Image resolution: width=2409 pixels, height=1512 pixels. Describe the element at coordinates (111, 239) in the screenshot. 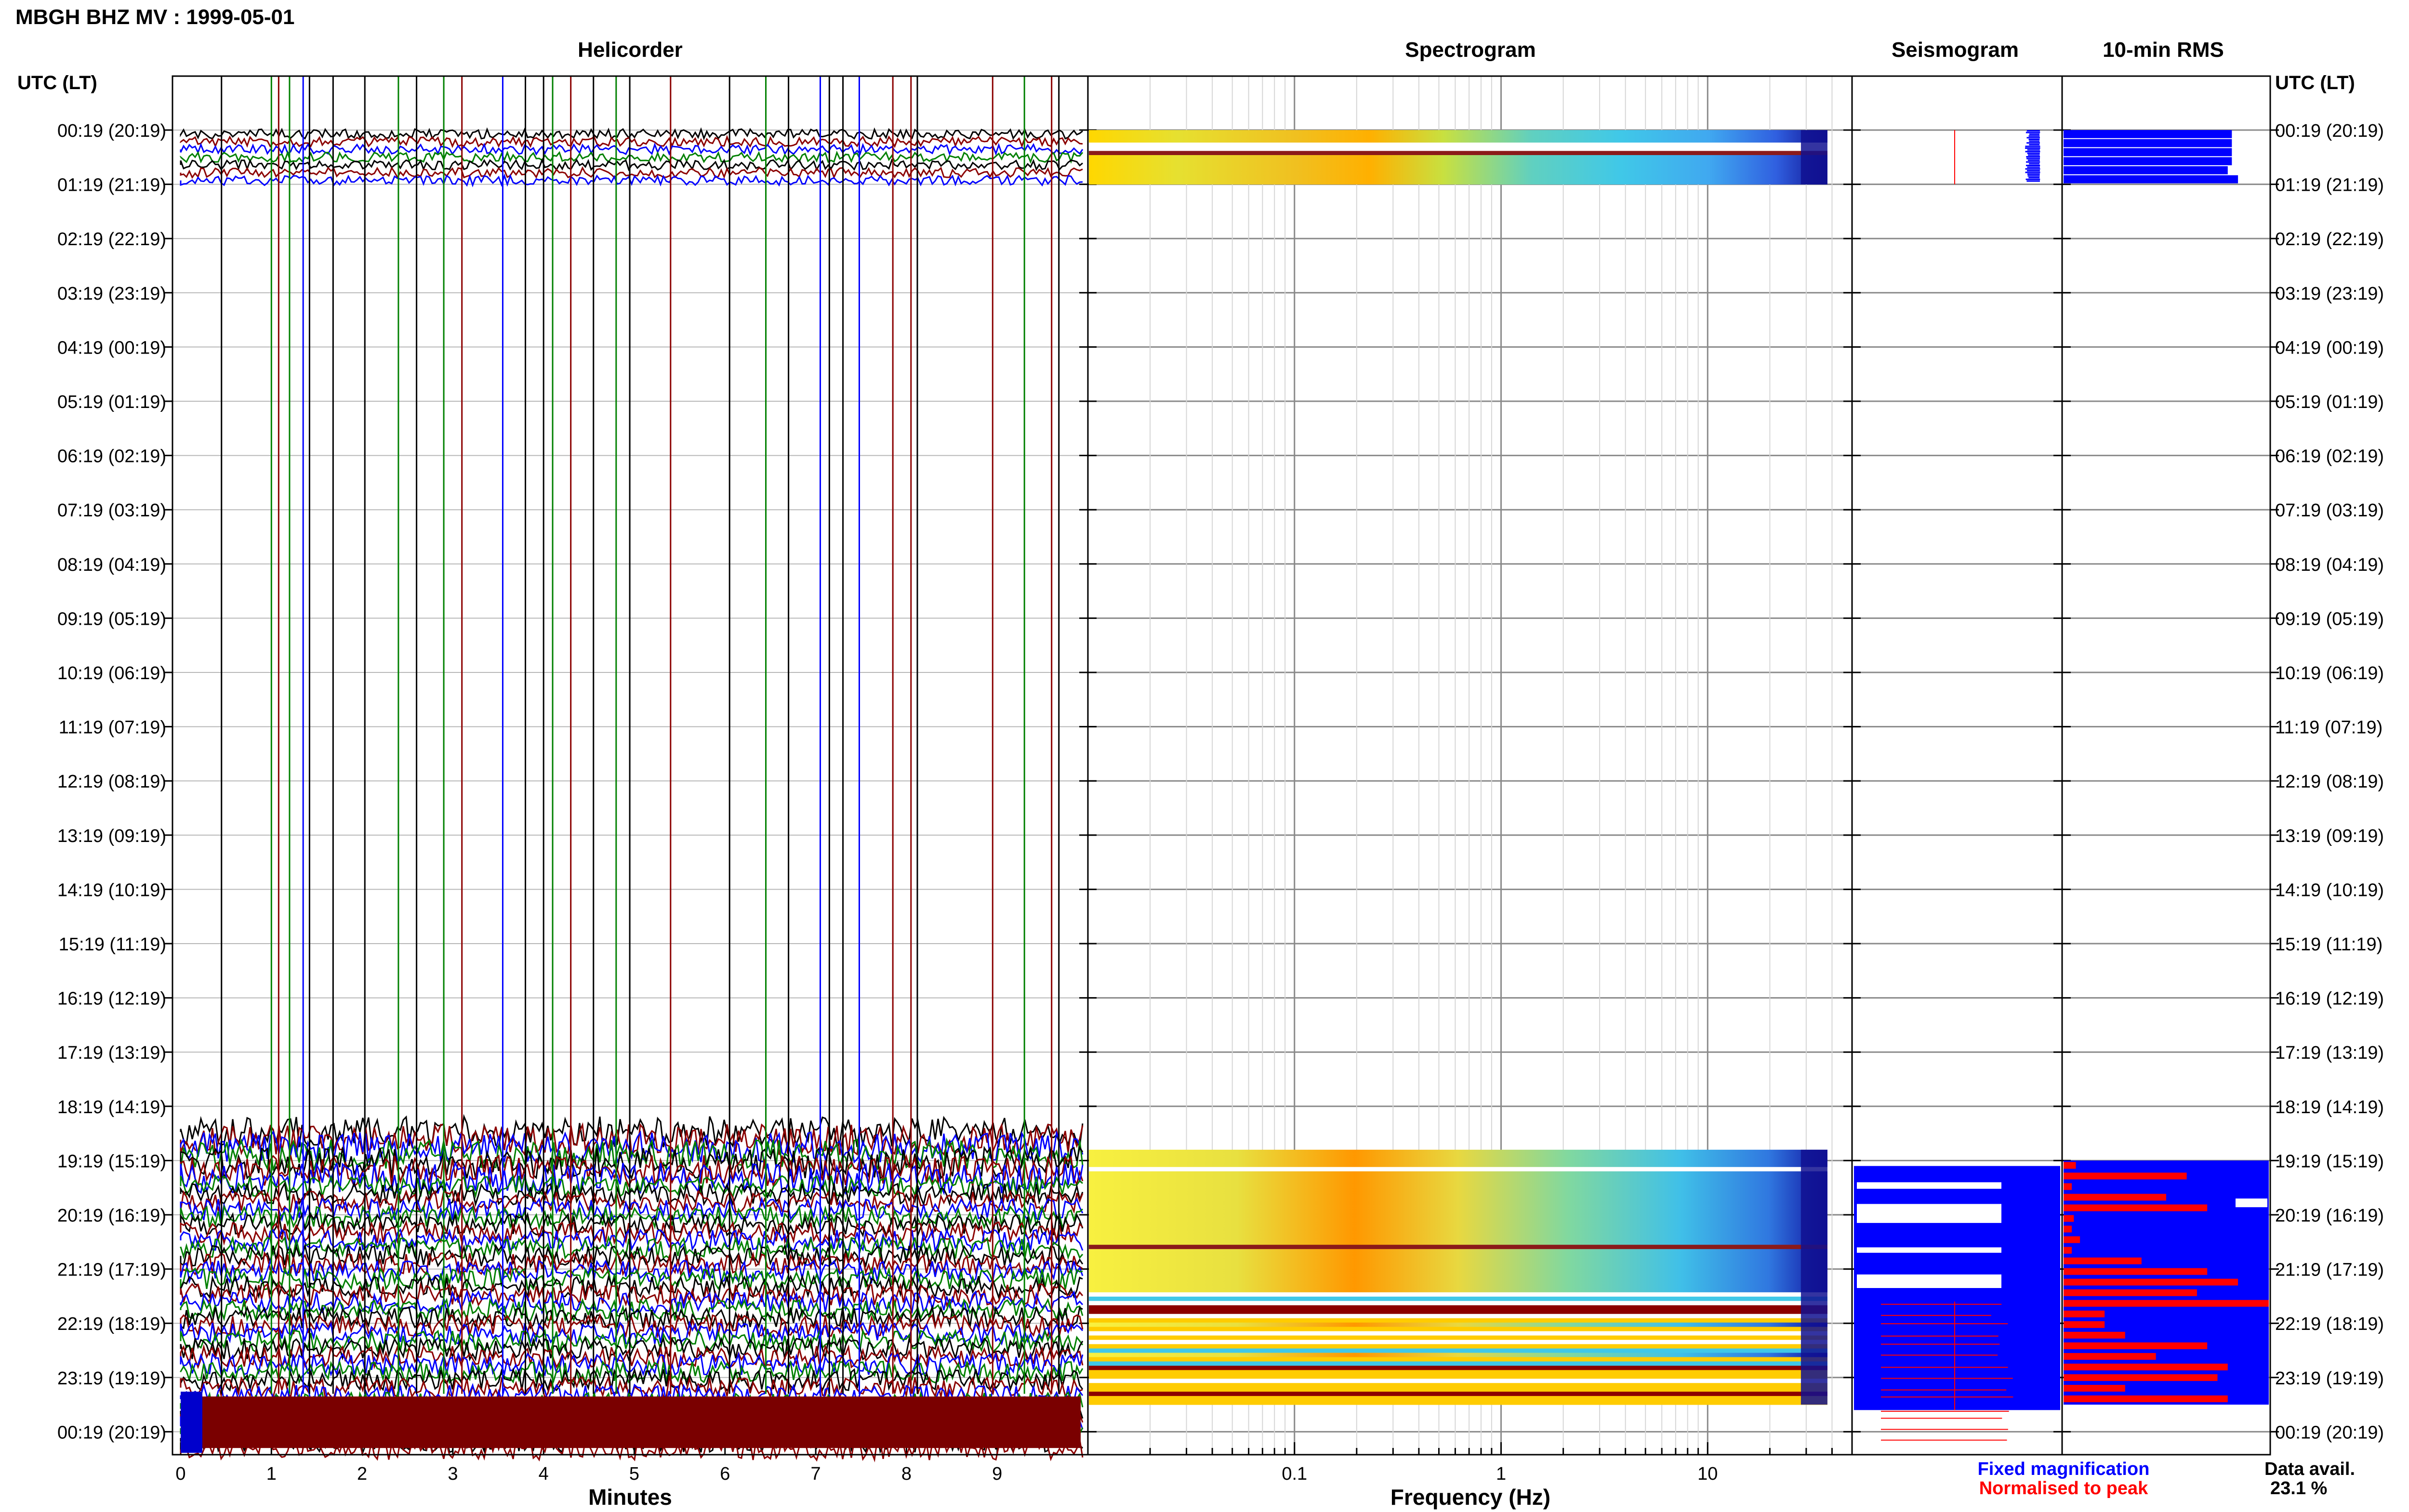

I see `time-label-left: 02:19 (22:19)` at that location.